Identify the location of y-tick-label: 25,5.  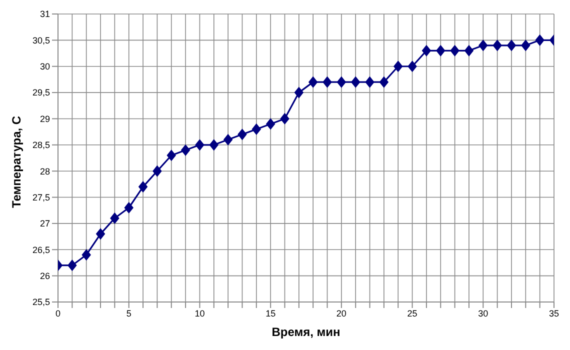
(41, 302).